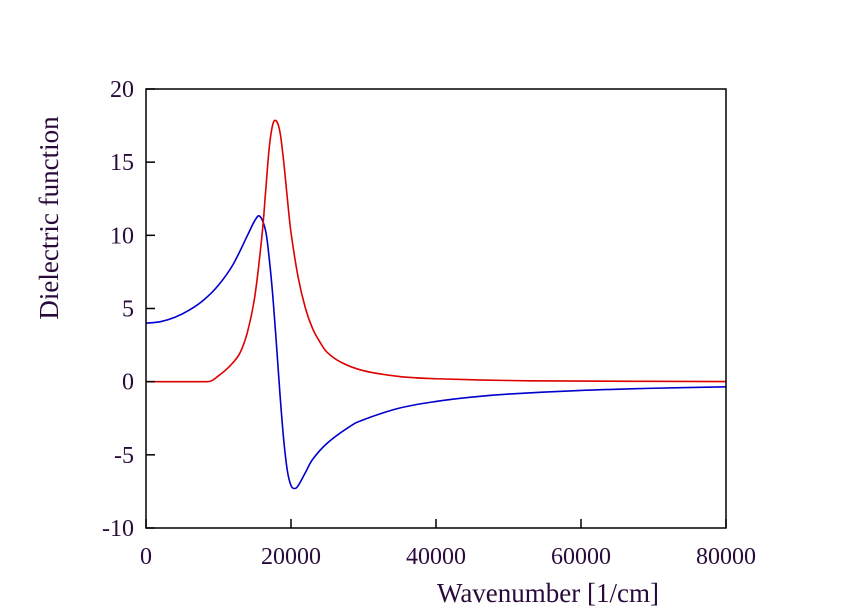 This screenshot has height=616, width=864. I want to click on x-tick-label: 0, so click(146, 557).